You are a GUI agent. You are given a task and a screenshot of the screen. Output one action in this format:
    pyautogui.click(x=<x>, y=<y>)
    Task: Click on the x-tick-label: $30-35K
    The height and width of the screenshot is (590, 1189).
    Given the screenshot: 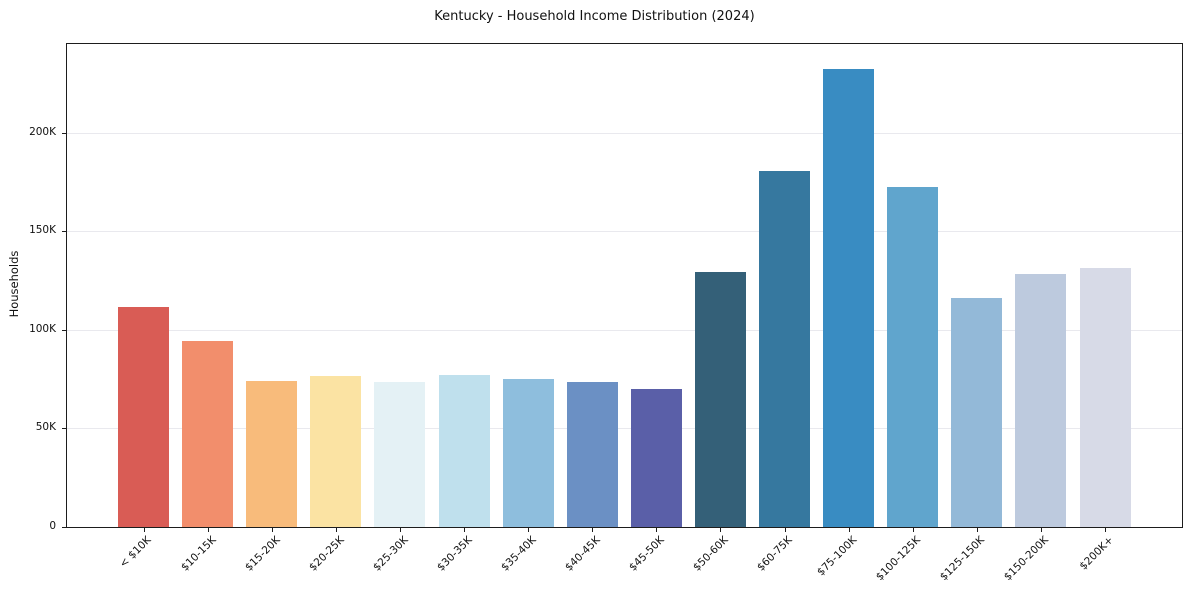 What is the action you would take?
    pyautogui.click(x=454, y=554)
    